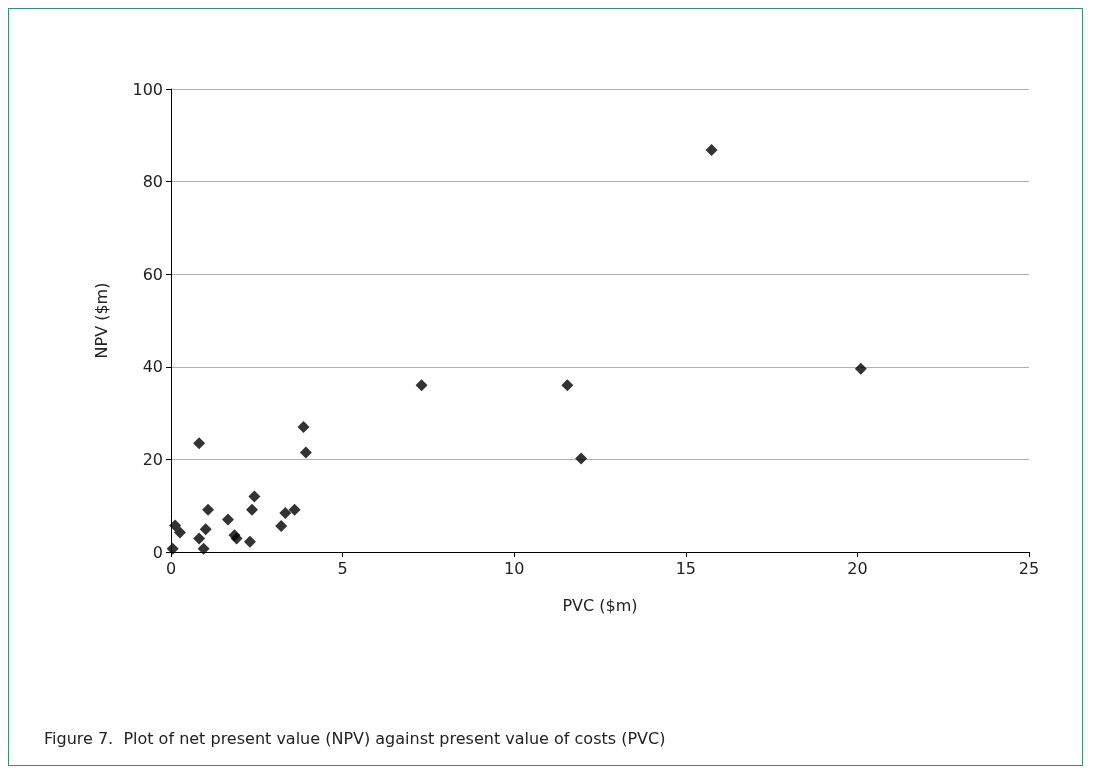 Image resolution: width=1095 pixels, height=778 pixels. I want to click on y-tick-label: 0, so click(157, 552).